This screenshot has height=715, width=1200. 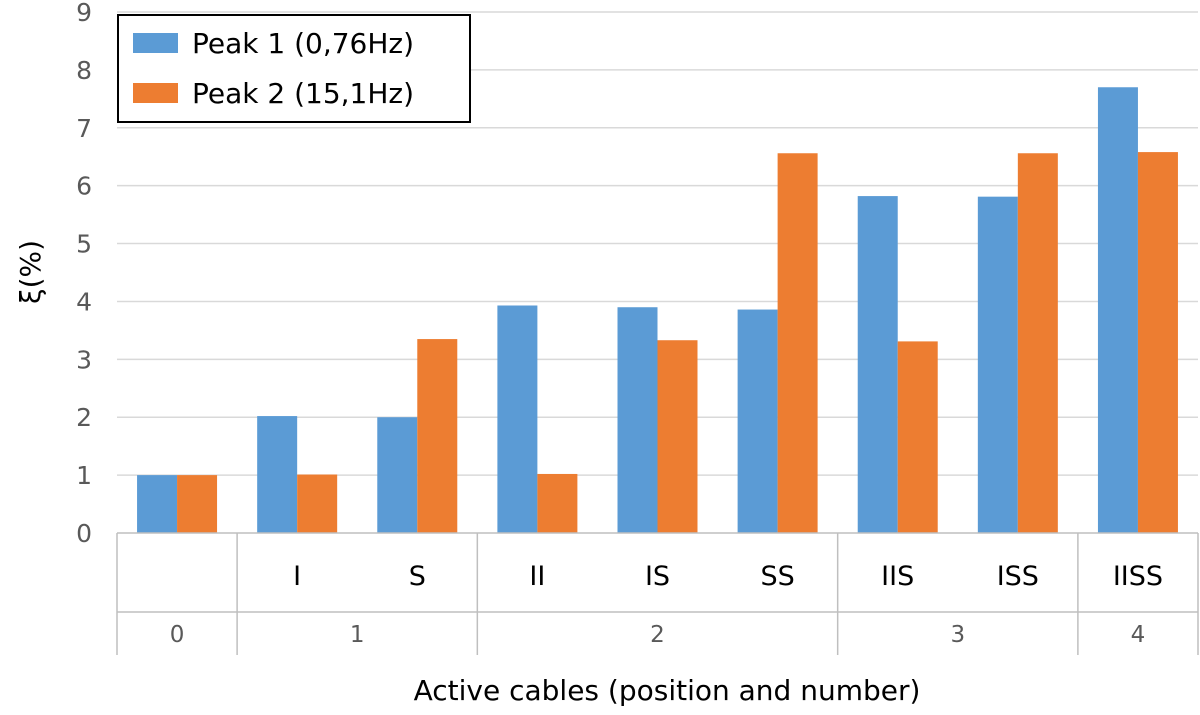 I want to click on x-group-label: 0, so click(x=177, y=635).